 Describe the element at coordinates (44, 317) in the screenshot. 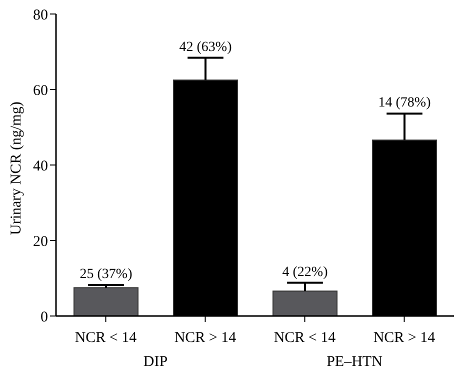

I see `y-tick-label: 0` at that location.